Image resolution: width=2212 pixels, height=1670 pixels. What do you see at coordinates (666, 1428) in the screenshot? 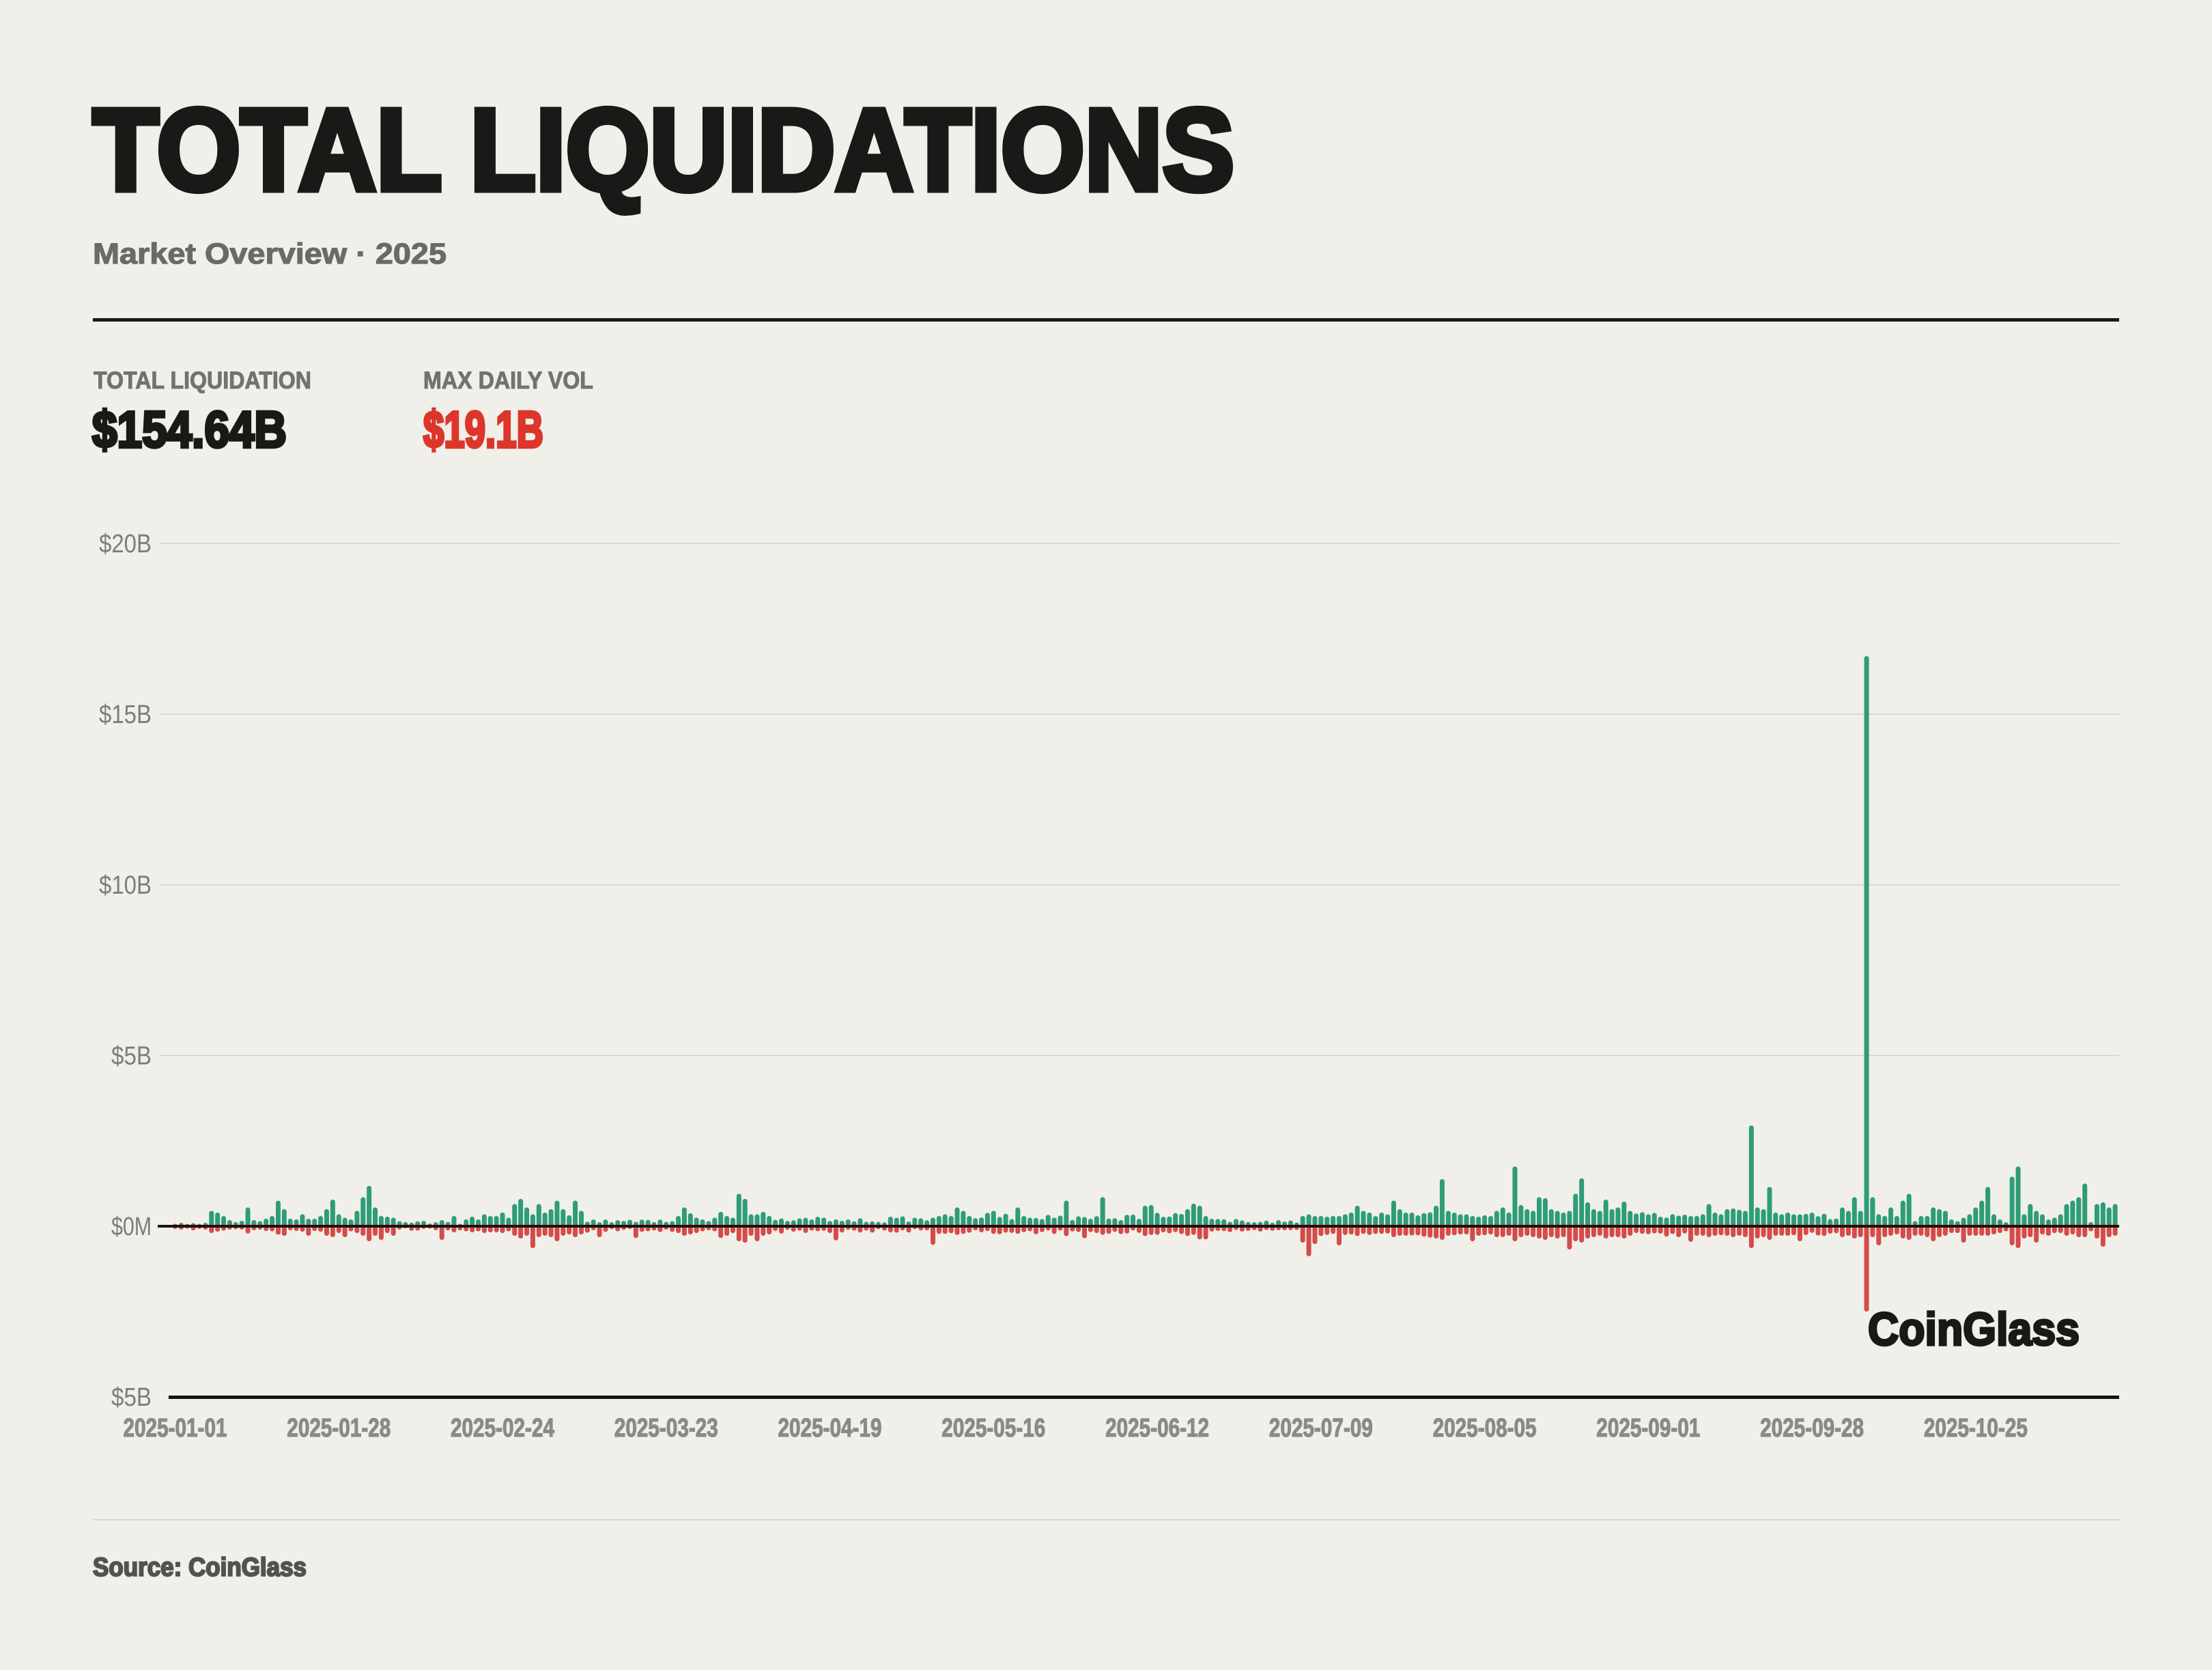
I see `svg-text: 2025-03-23` at bounding box center [666, 1428].